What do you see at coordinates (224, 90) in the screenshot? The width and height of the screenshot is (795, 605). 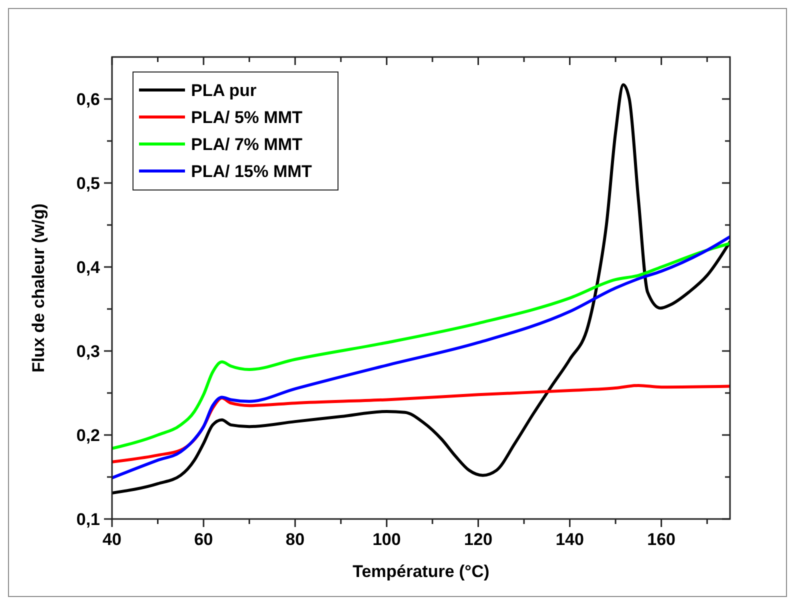 I see `legend-label: PLA pur` at bounding box center [224, 90].